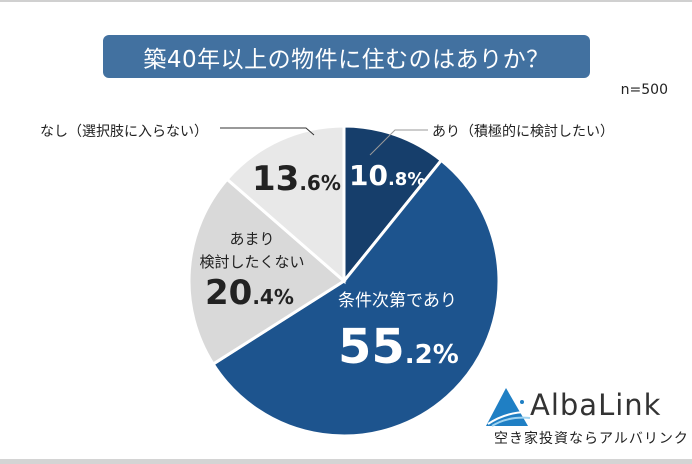 Image resolution: width=692 pixels, height=464 pixels. I want to click on segment-label-reluctant: あまり 検討したくない, so click(252, 251).